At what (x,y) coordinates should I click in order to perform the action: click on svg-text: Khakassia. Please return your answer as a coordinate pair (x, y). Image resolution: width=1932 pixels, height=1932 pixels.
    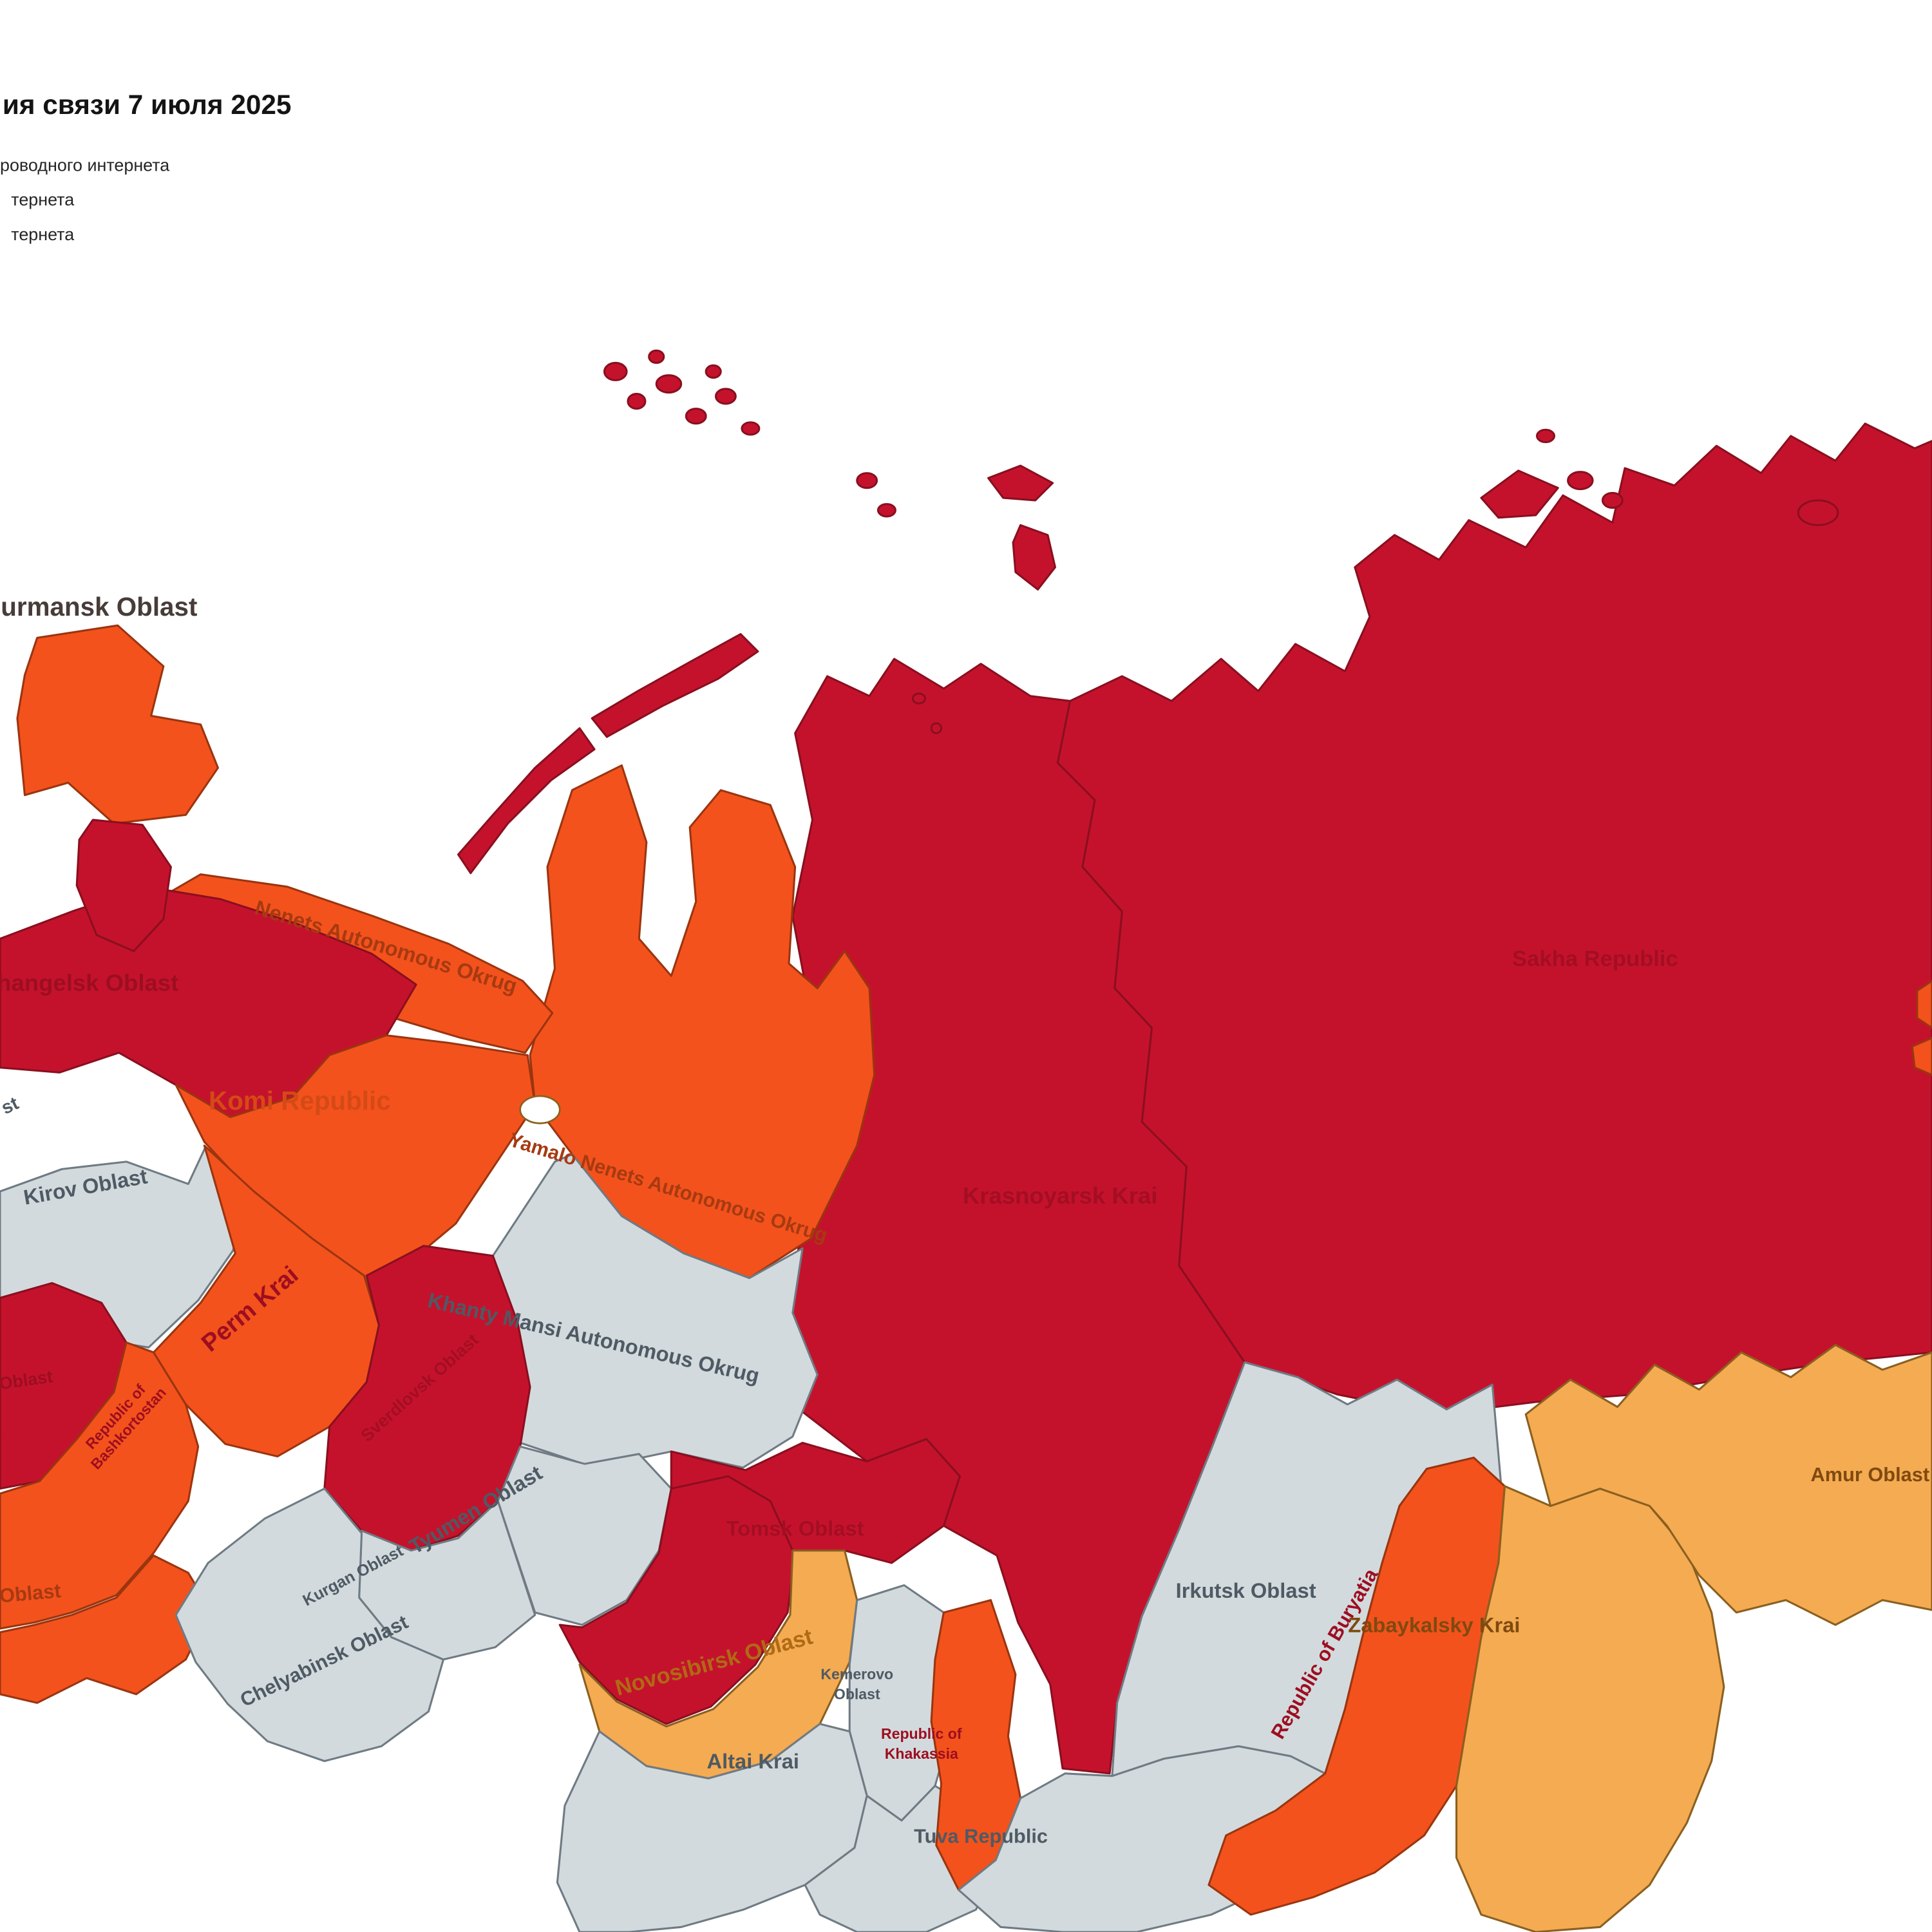
    Looking at the image, I should click on (921, 1754).